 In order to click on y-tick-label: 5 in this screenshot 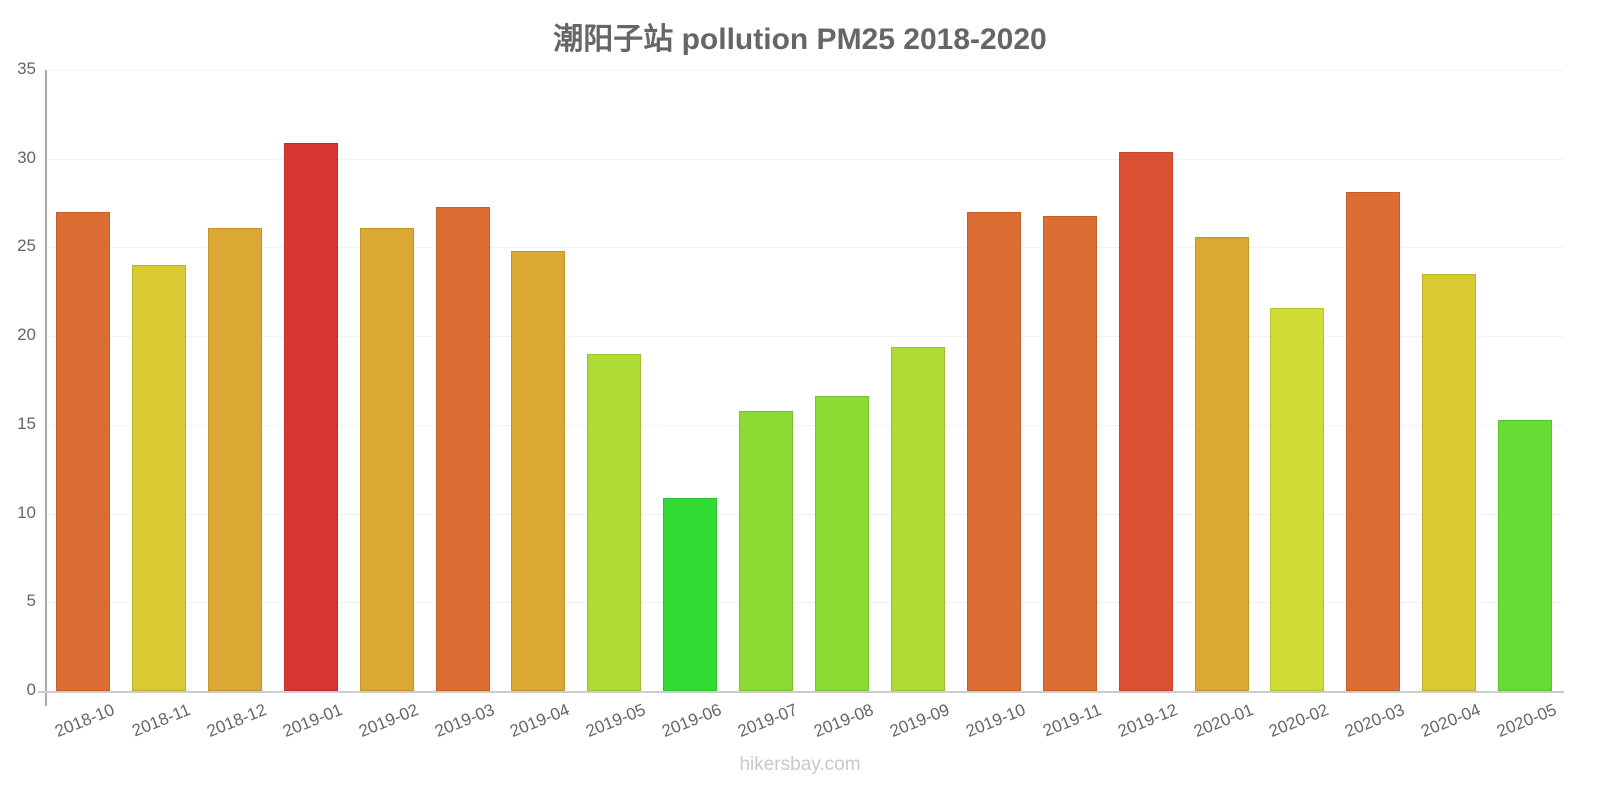, I will do `click(31, 601)`.